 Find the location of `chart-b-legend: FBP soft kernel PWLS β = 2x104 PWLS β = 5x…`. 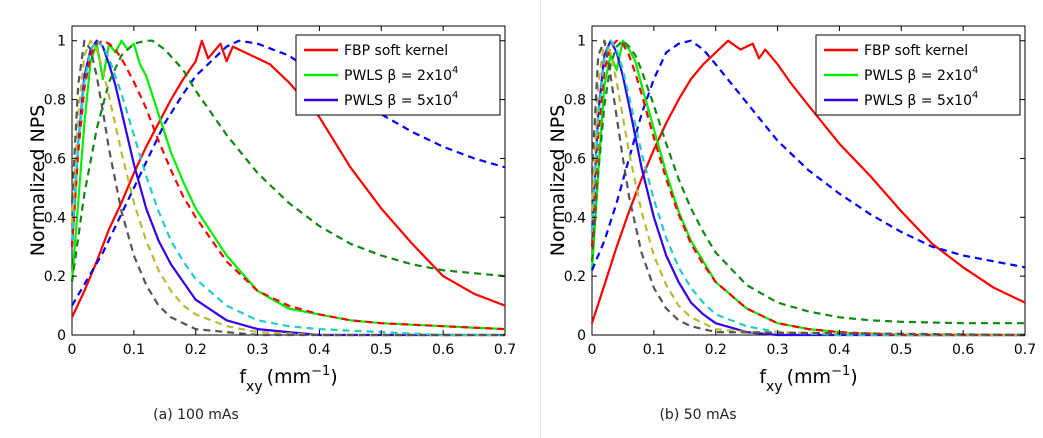

chart-b-legend: FBP soft kernel PWLS β = 2x104 PWLS β = 5x… is located at coordinates (918, 75).